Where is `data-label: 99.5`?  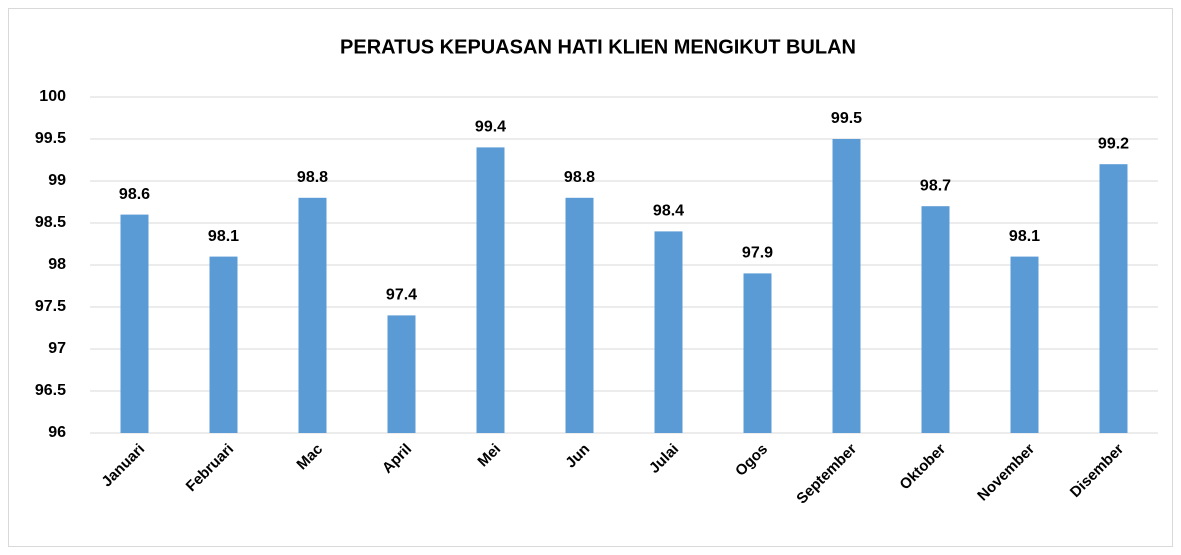 data-label: 99.5 is located at coordinates (846, 118).